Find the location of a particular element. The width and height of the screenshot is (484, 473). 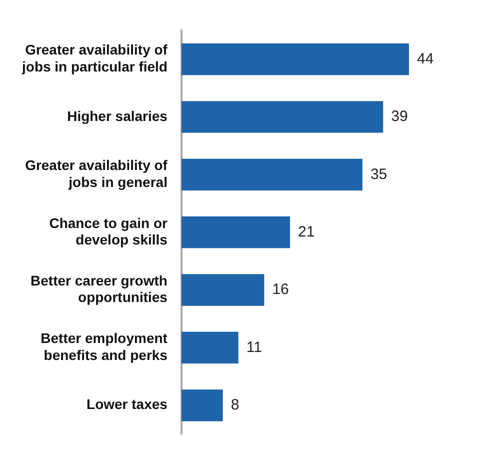

data-label: 44 is located at coordinates (425, 59).